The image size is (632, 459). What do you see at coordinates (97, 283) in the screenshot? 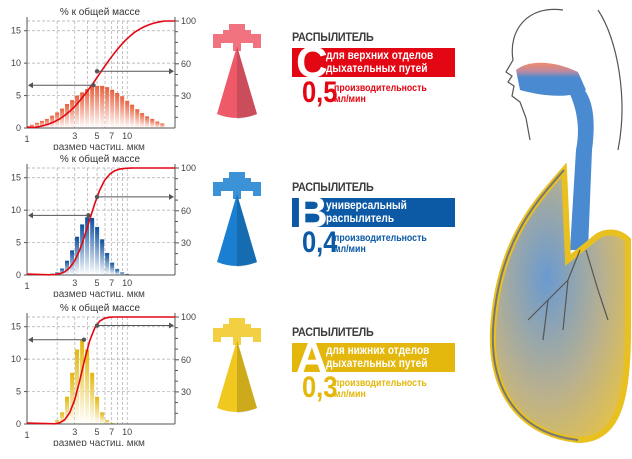
I see `x-tick-label: 5` at bounding box center [97, 283].